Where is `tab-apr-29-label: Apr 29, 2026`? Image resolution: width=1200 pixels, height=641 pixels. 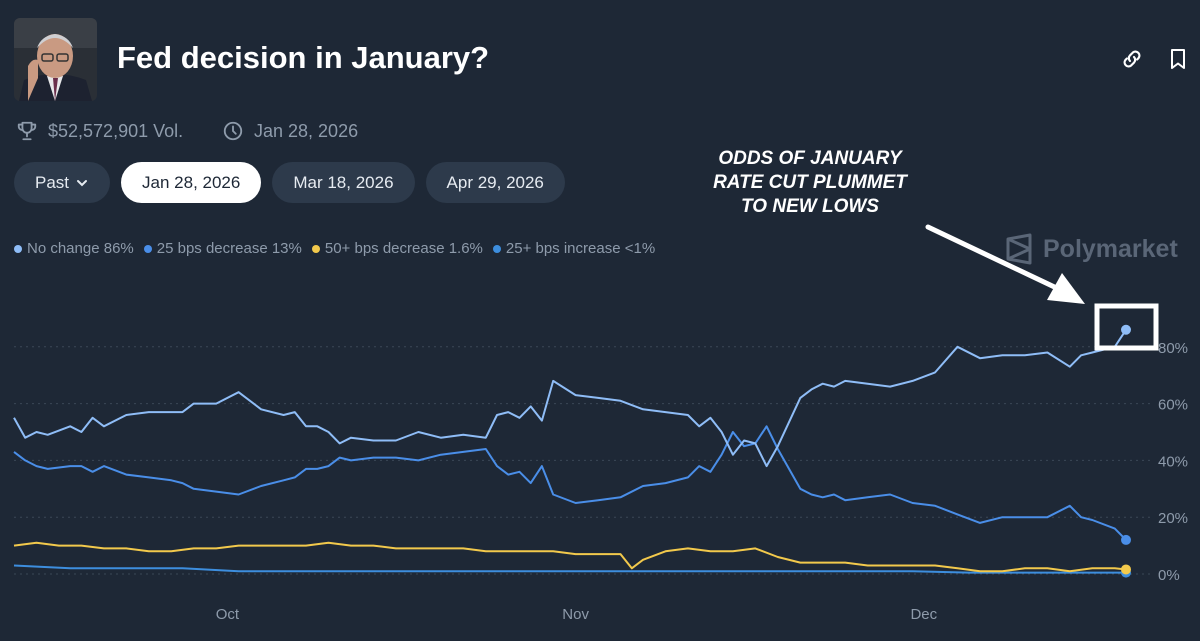
tab-apr-29-label: Apr 29, 2026 is located at coordinates (495, 182).